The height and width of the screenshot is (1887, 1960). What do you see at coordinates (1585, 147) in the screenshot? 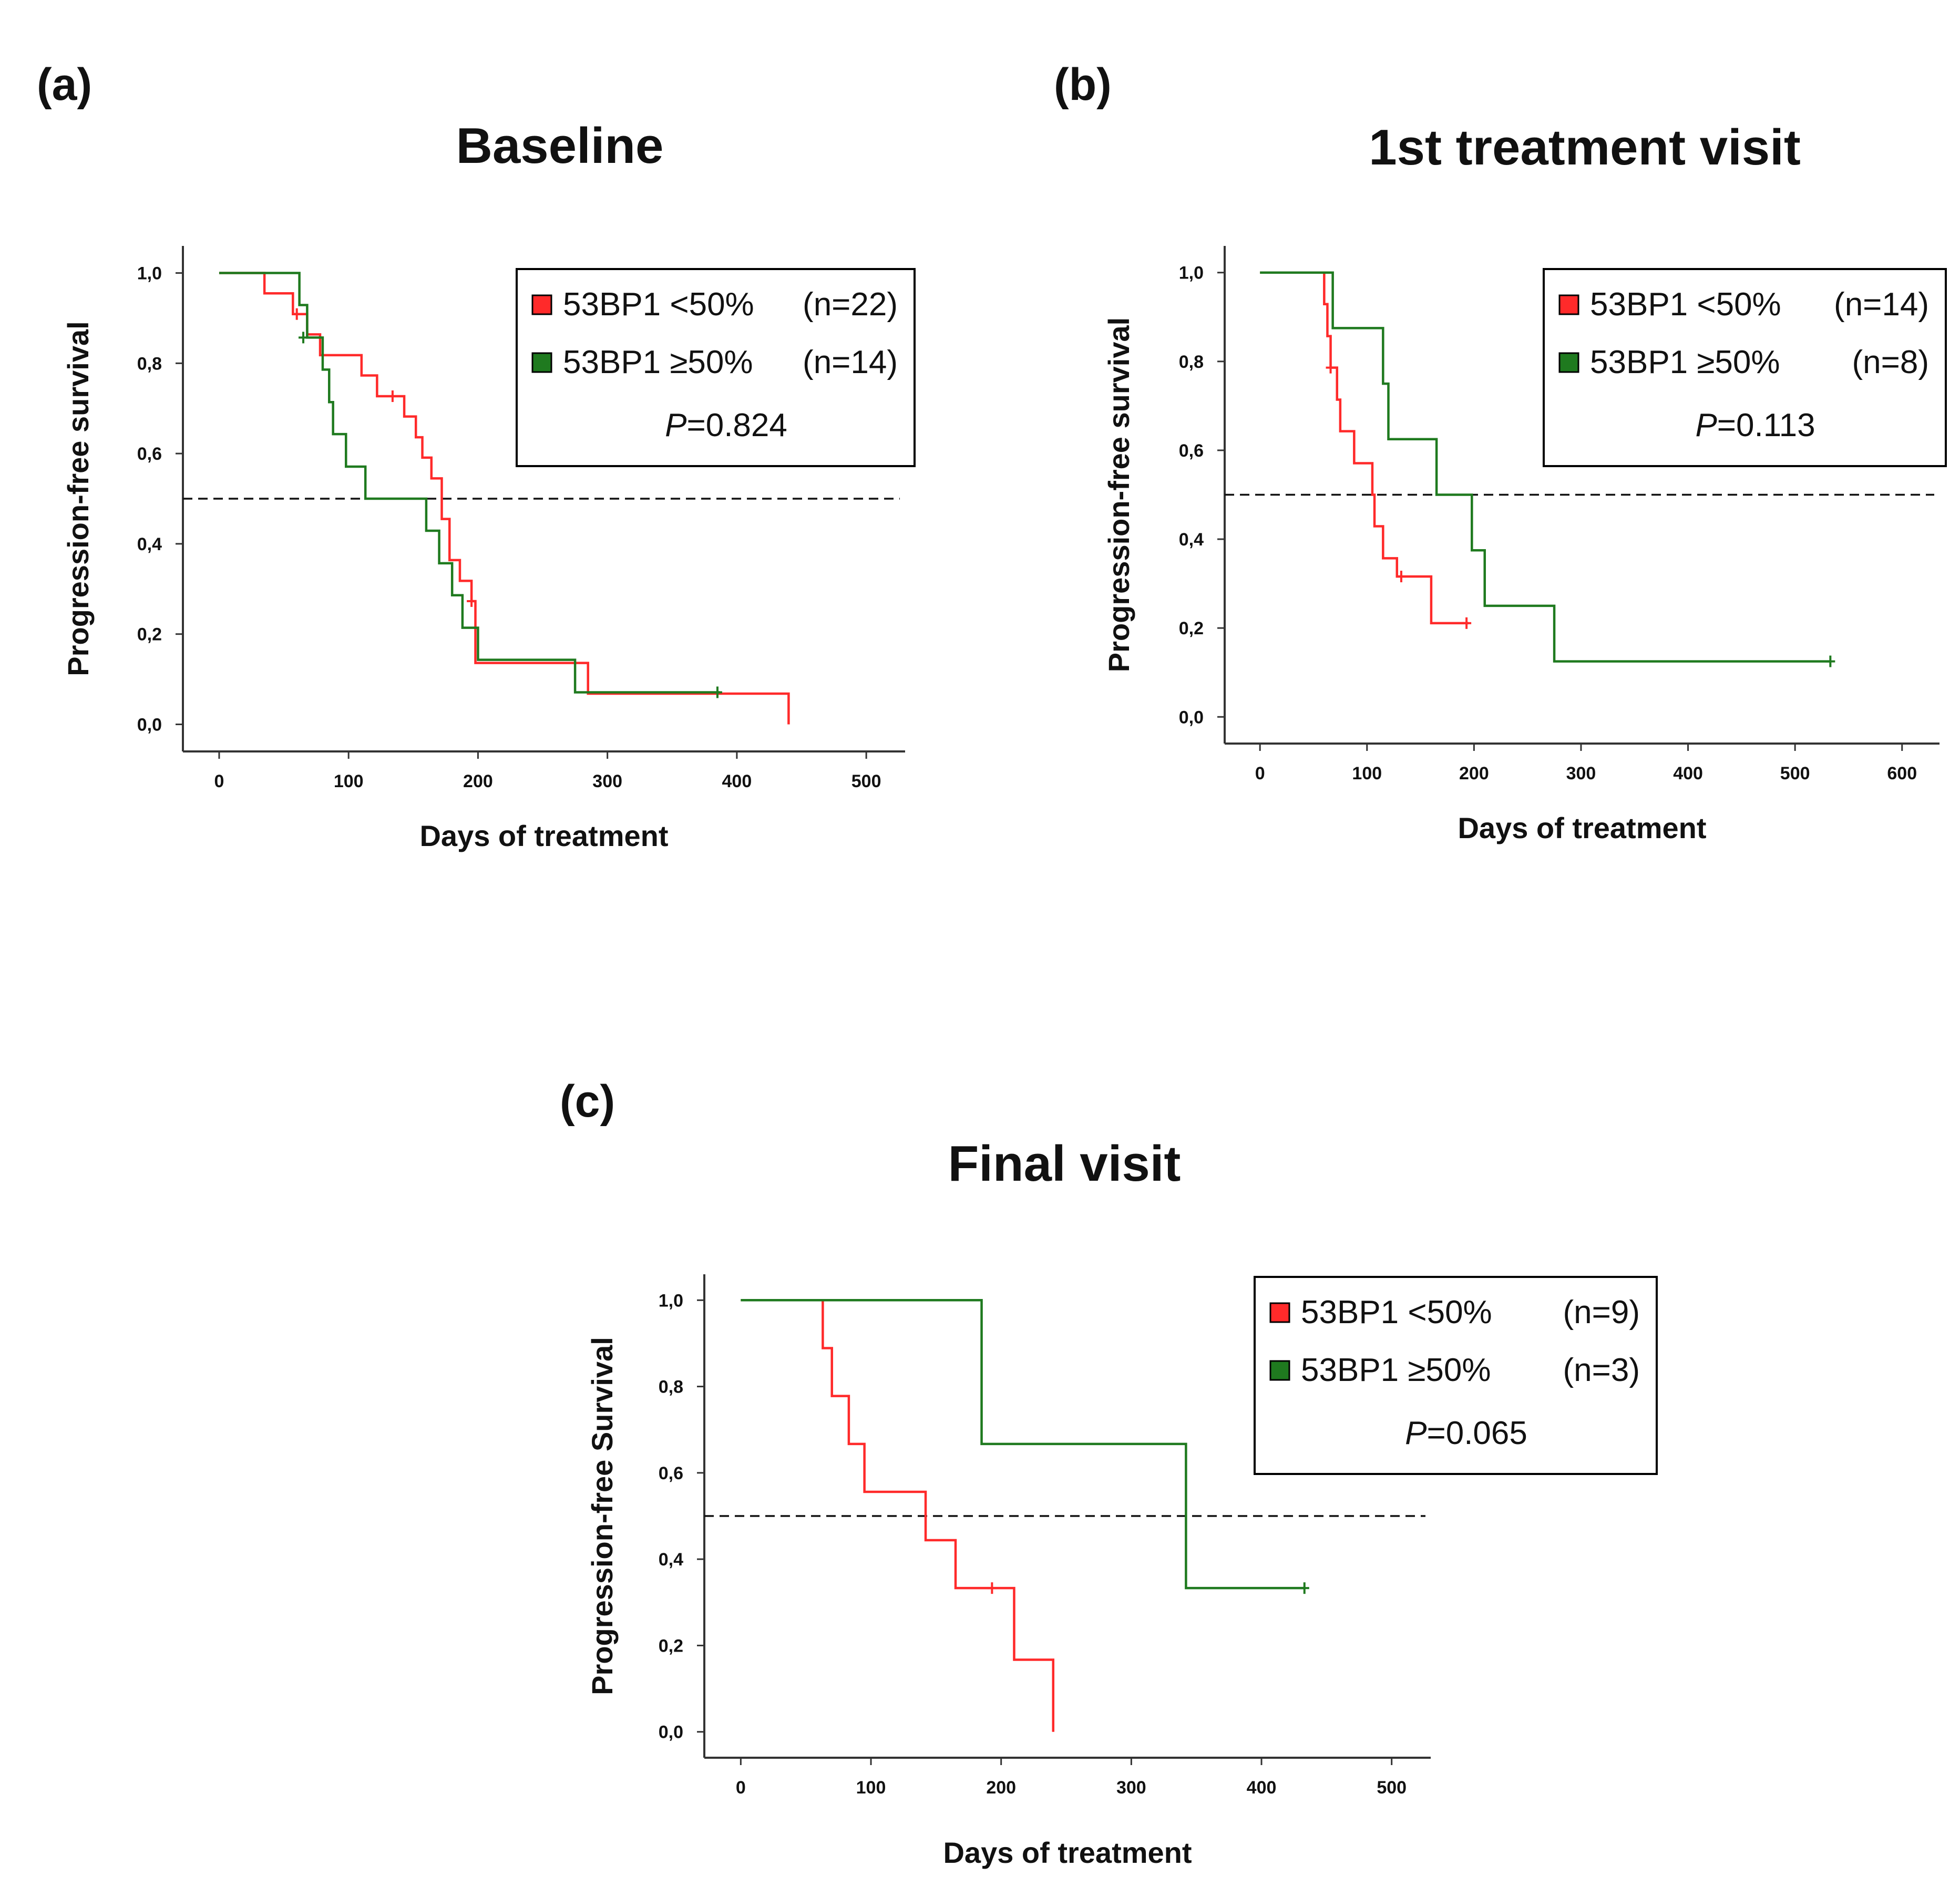
I see `panel-title: 1st treatment visit` at bounding box center [1585, 147].